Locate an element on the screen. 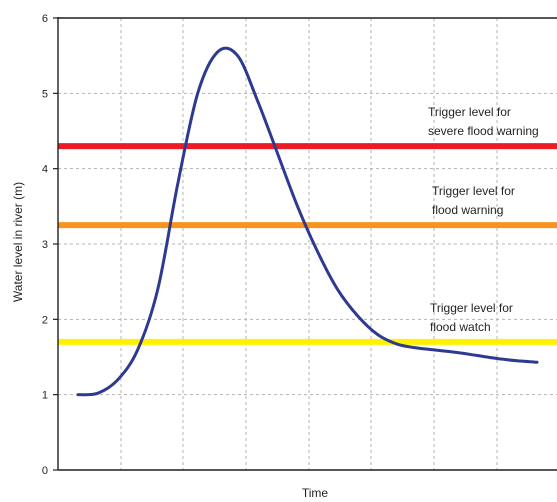 This screenshot has width=557, height=502. threshold-label-line: flood warning is located at coordinates (467, 210).